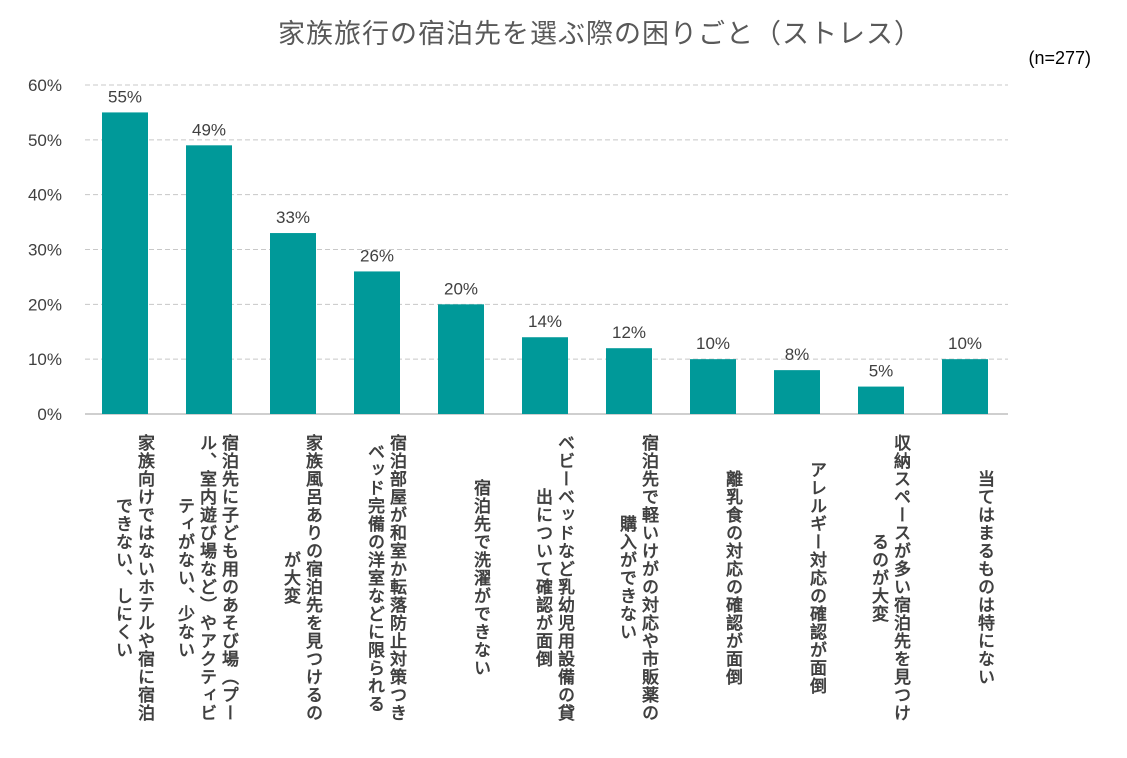  Describe the element at coordinates (732, 578) in the screenshot. I see `x-category-label: 離乳食の対応の確認が面倒` at that location.